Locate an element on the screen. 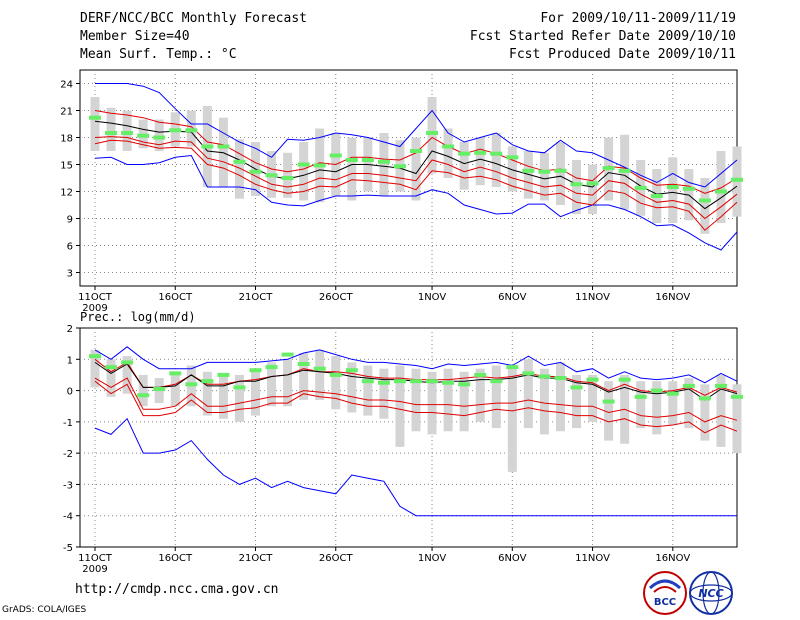 This screenshot has width=800, height=620. y-tick-label: -1 is located at coordinates (68, 423).